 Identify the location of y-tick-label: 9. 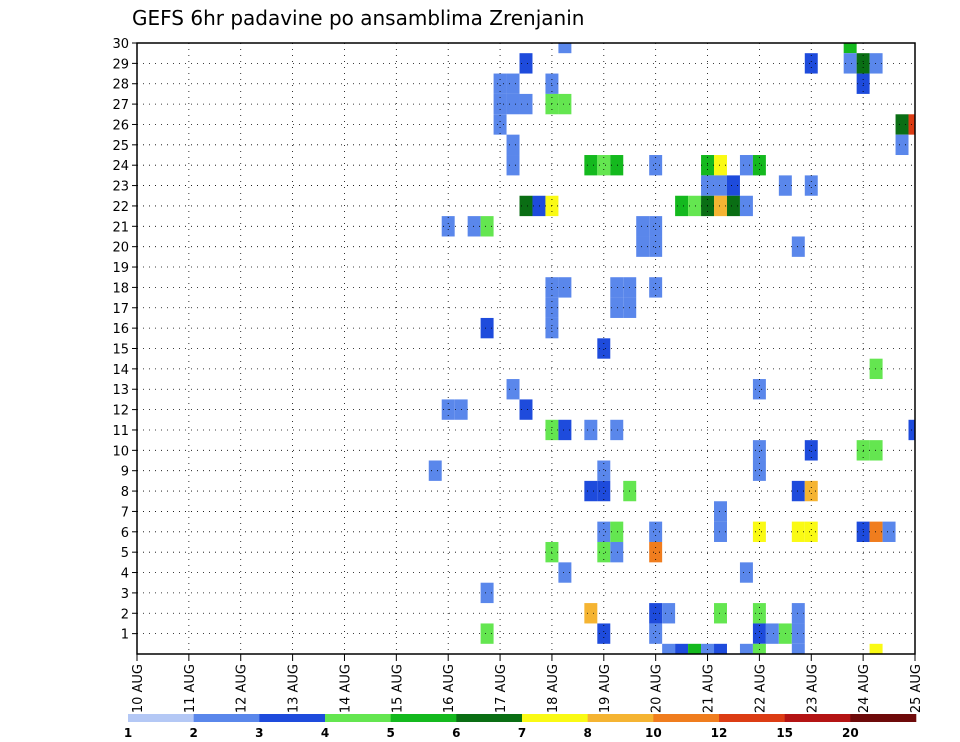
(125, 472).